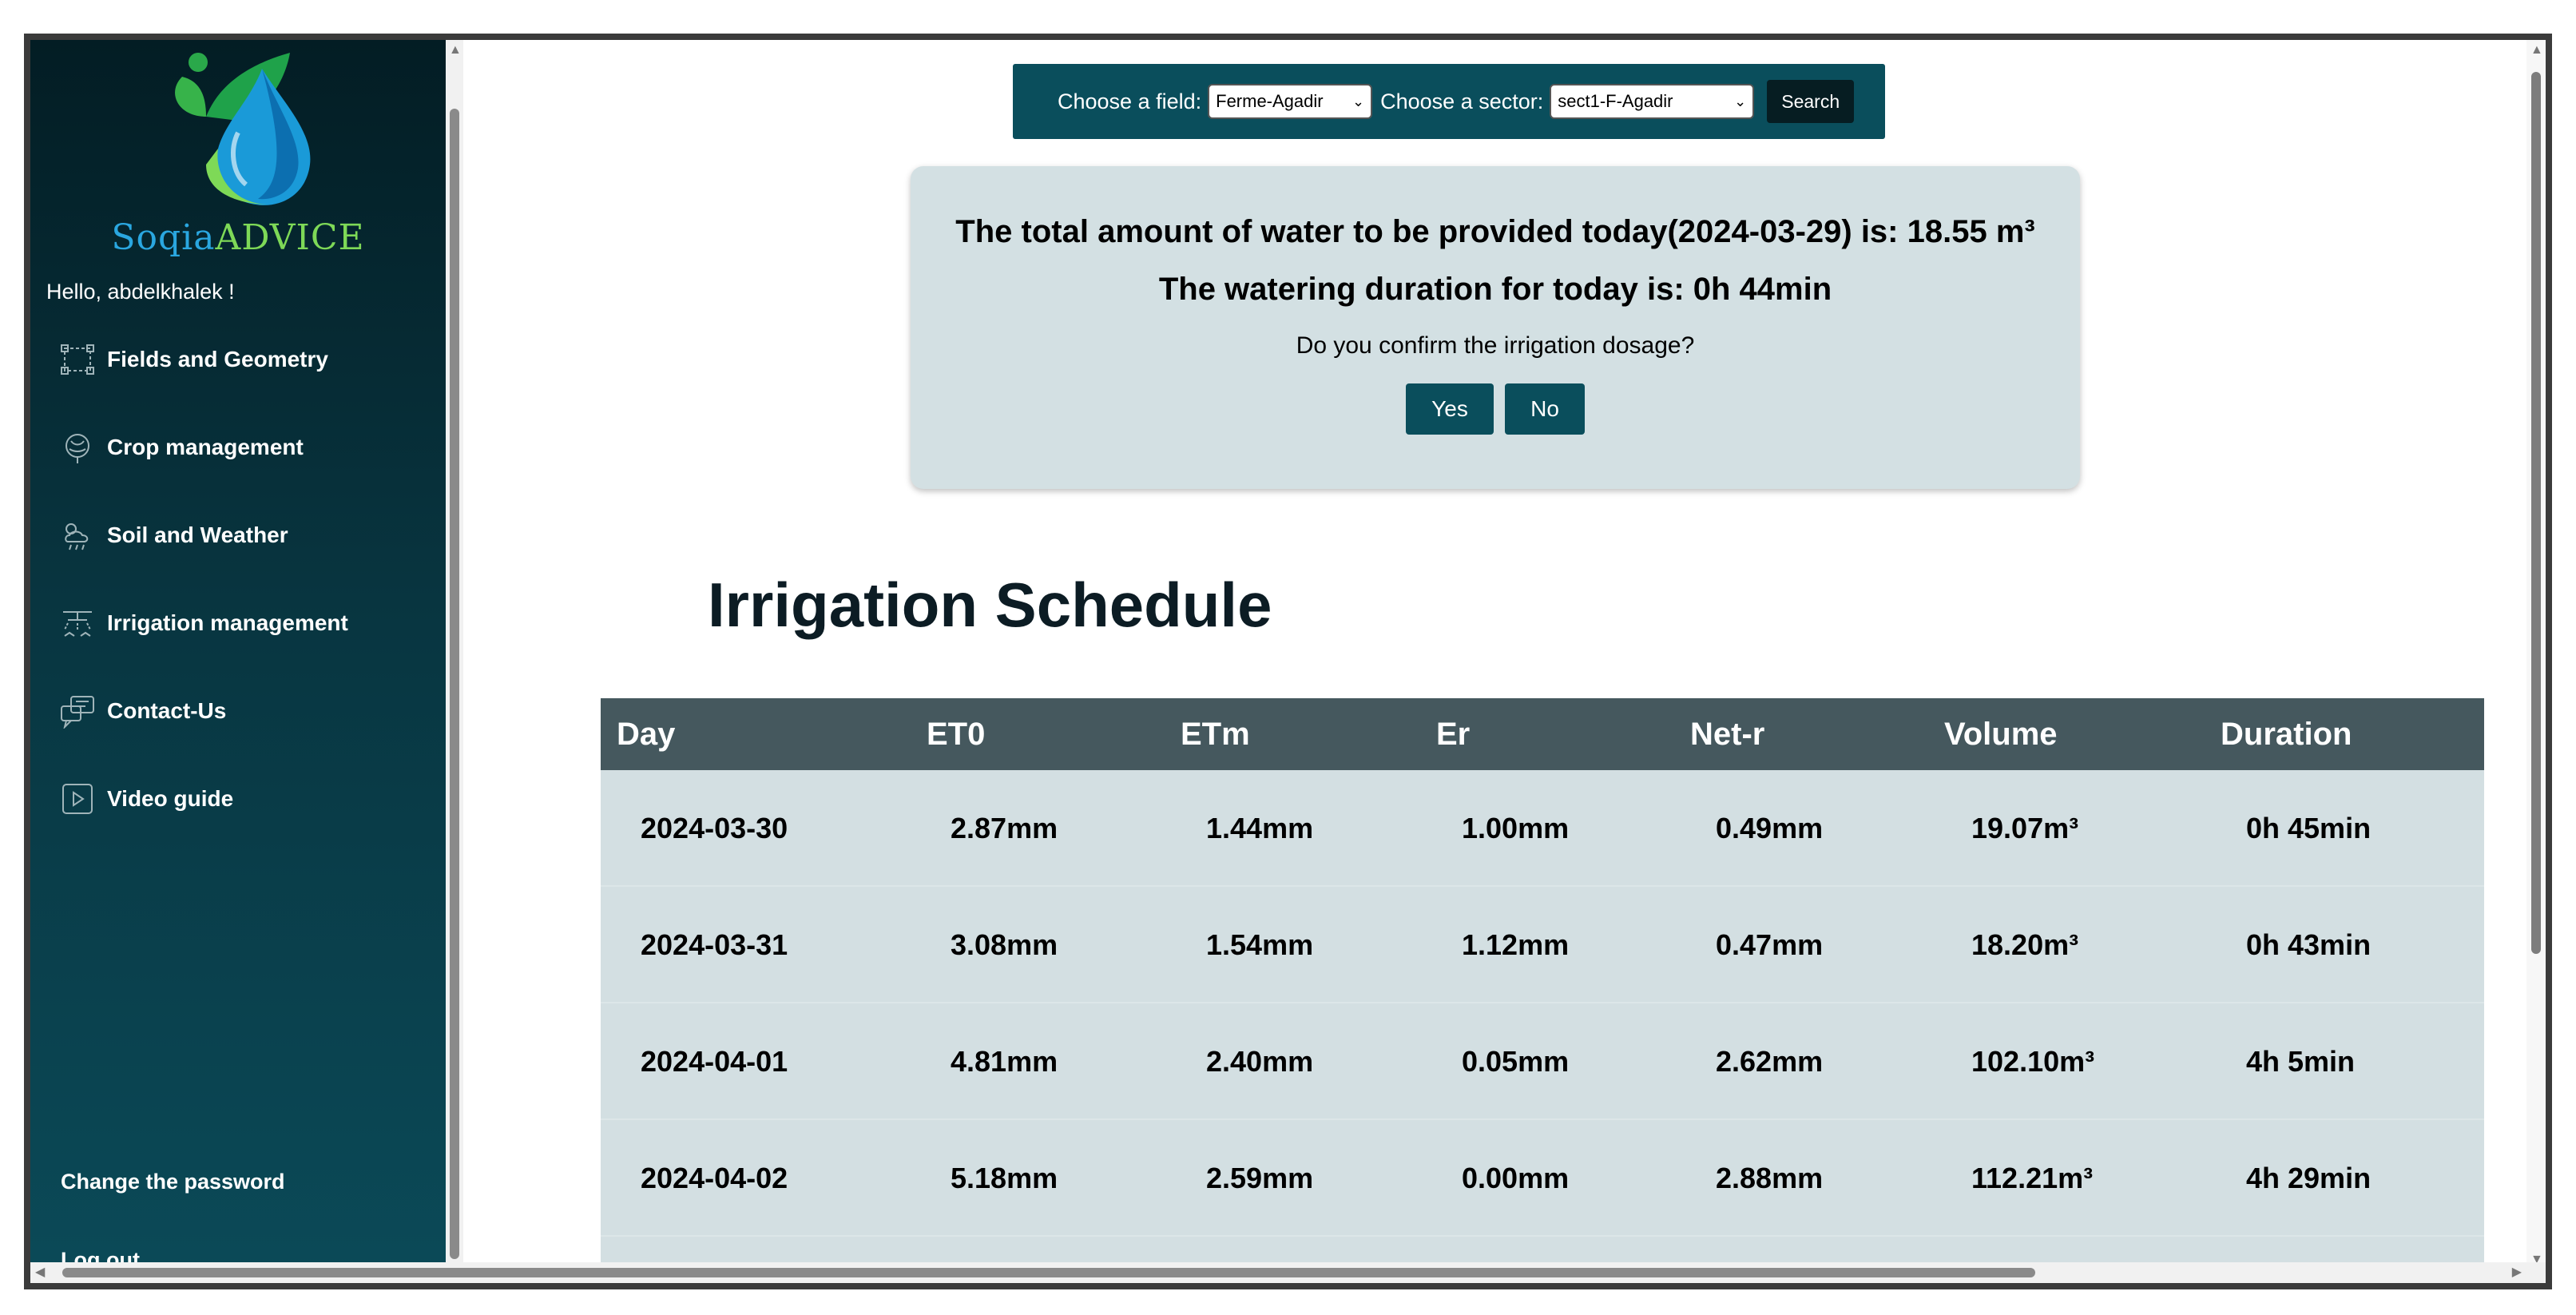 The width and height of the screenshot is (2576, 1315). I want to click on cell-et0: 5.18mm, so click(1005, 1178).